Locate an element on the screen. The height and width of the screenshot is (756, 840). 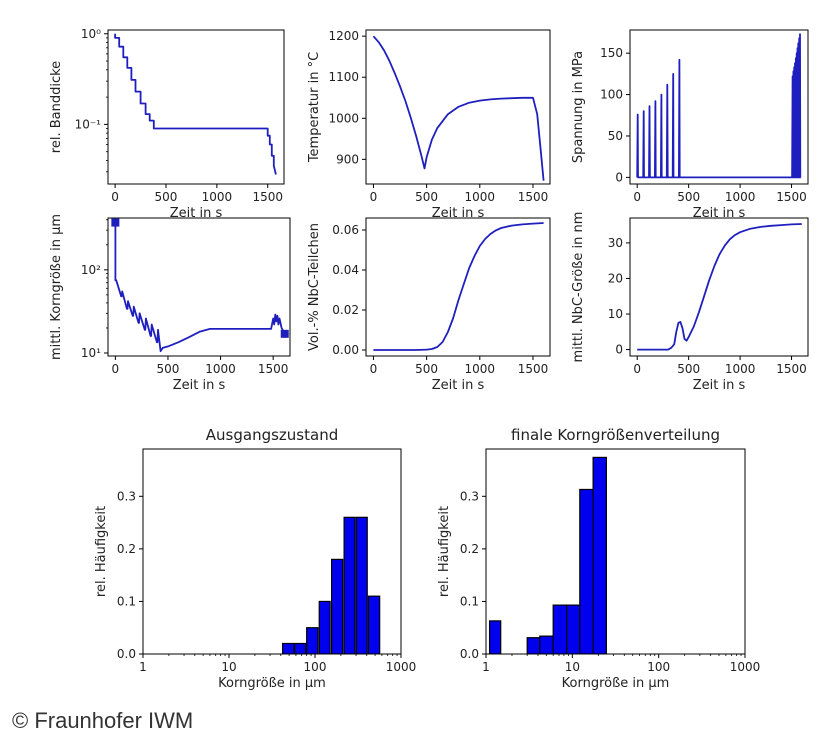
y-axis-label: Vol.-% NbC-Teilchen is located at coordinates (314, 287).